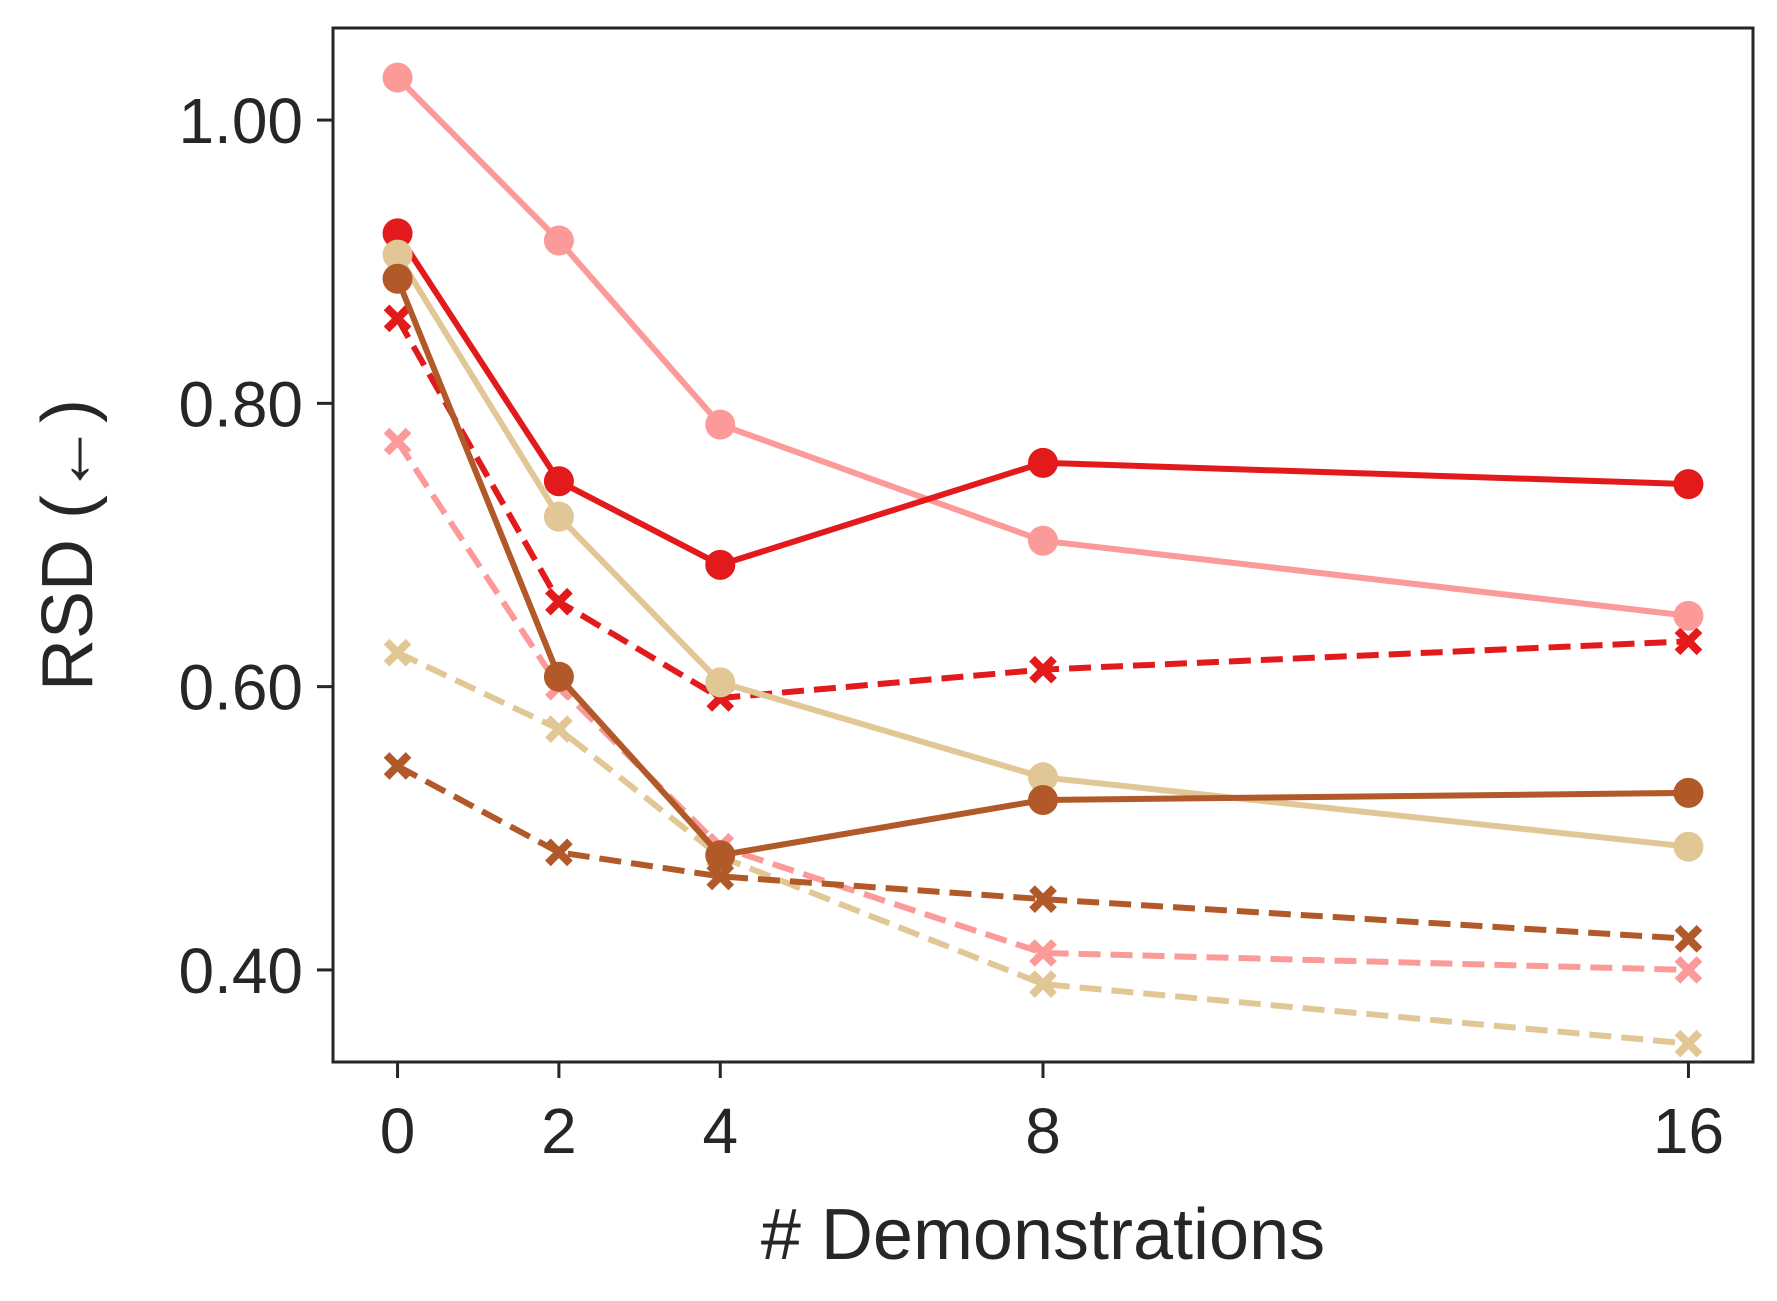 The image size is (1777, 1301). I want to click on x-axis: 0 2 4 8 16, so click(1052, 1114).